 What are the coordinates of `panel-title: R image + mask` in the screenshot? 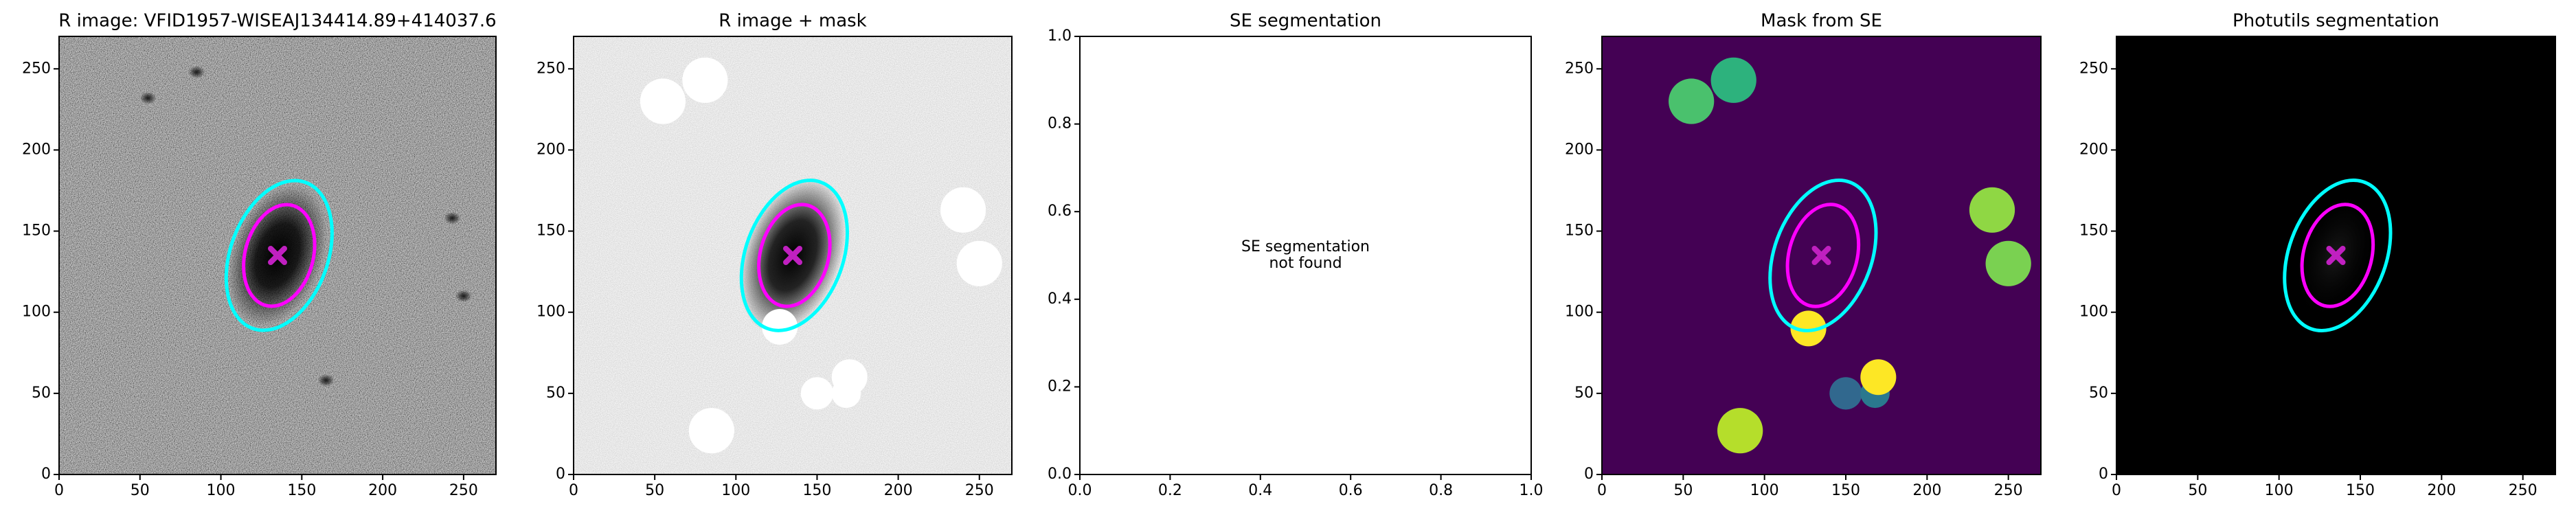 It's located at (793, 21).